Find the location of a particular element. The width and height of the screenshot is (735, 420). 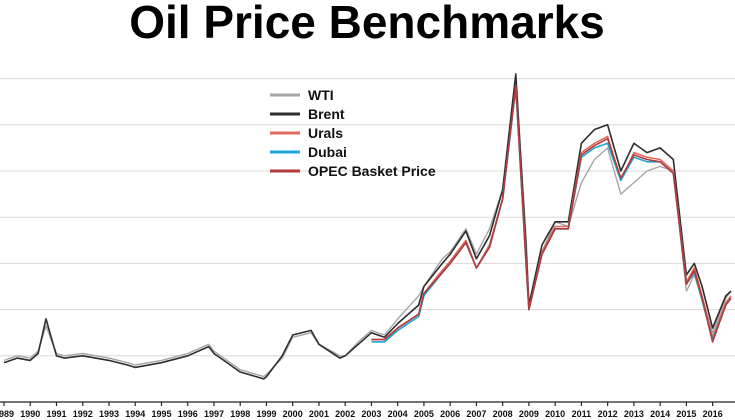

legend-label: Urals is located at coordinates (325, 133).